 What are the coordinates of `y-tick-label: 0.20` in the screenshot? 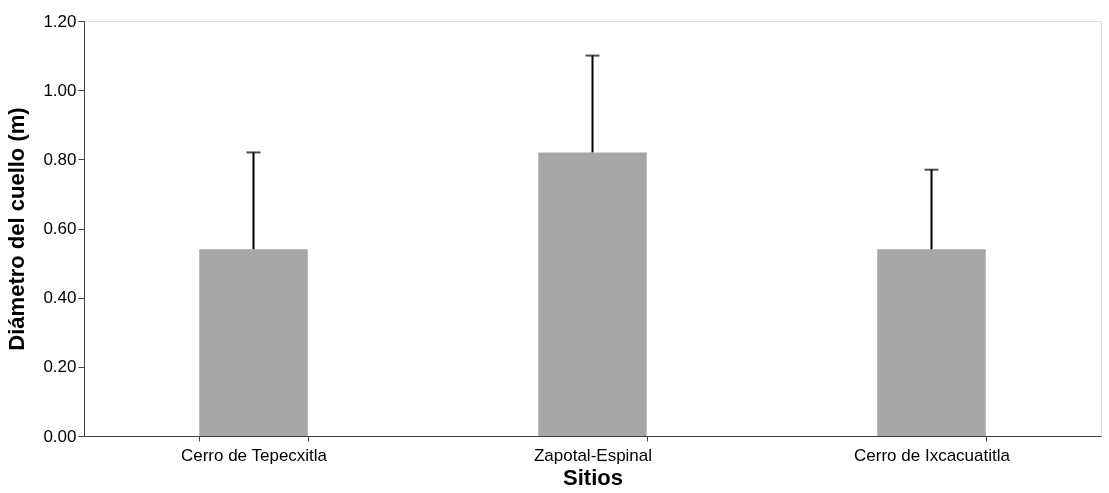 It's located at (60, 367).